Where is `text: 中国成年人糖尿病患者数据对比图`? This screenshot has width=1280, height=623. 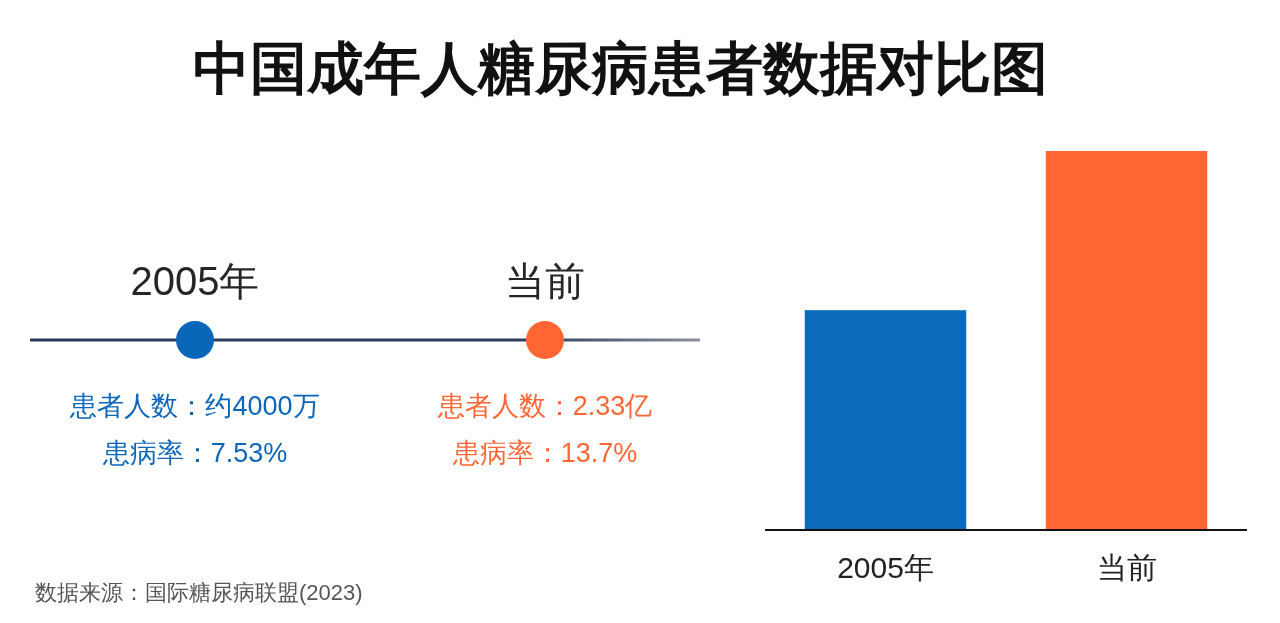
text: 中国成年人糖尿病患者数据对比图 is located at coordinates (620, 68).